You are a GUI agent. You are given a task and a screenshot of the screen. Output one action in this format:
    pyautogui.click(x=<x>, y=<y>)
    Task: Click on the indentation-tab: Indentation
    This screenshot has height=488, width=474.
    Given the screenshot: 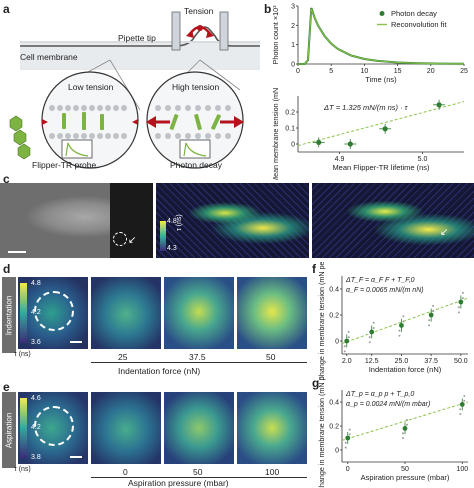 What is the action you would take?
    pyautogui.click(x=9, y=315)
    